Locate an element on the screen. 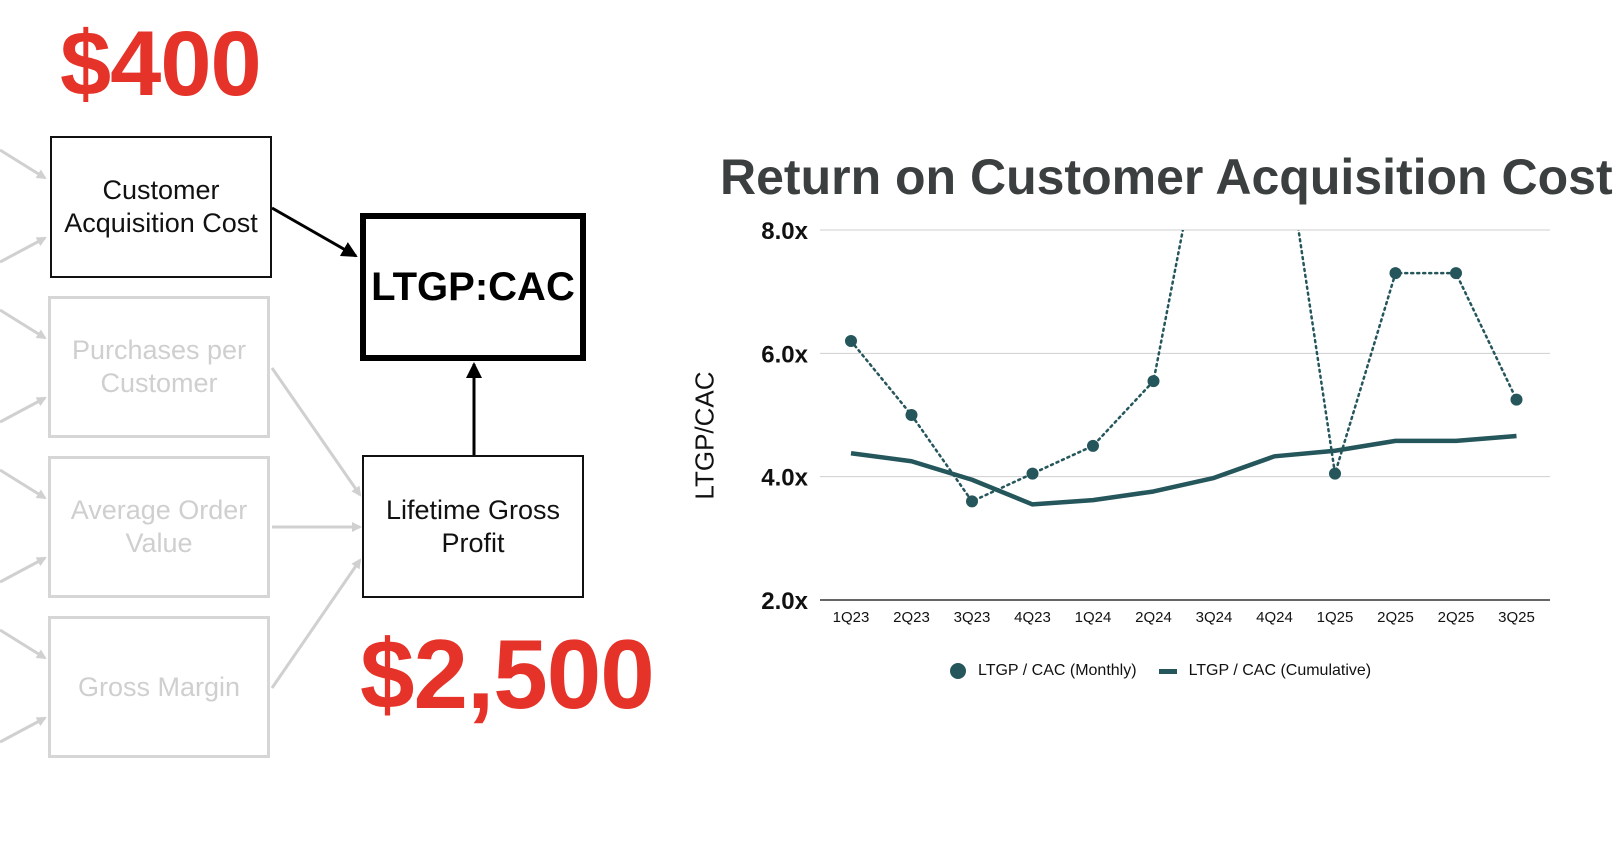 The width and height of the screenshot is (1624, 848). legend-monthly-marker is located at coordinates (958, 671).